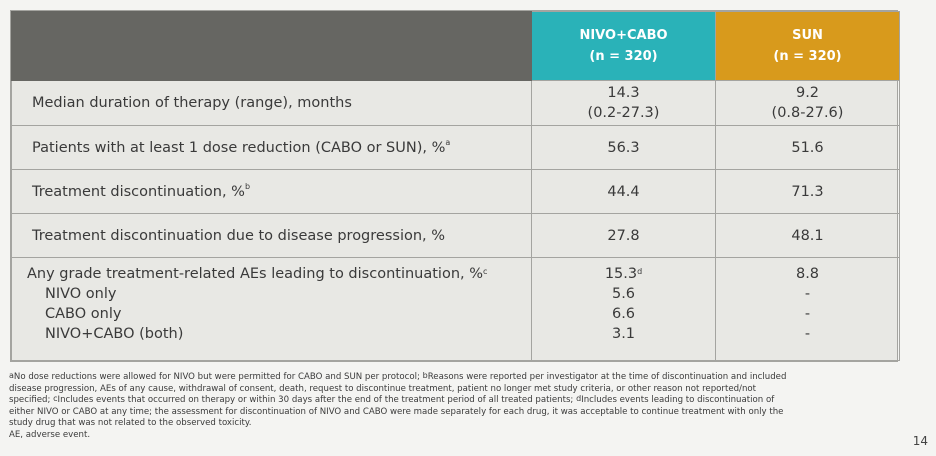  I want to click on footnote-marker: a, so click(448, 142).